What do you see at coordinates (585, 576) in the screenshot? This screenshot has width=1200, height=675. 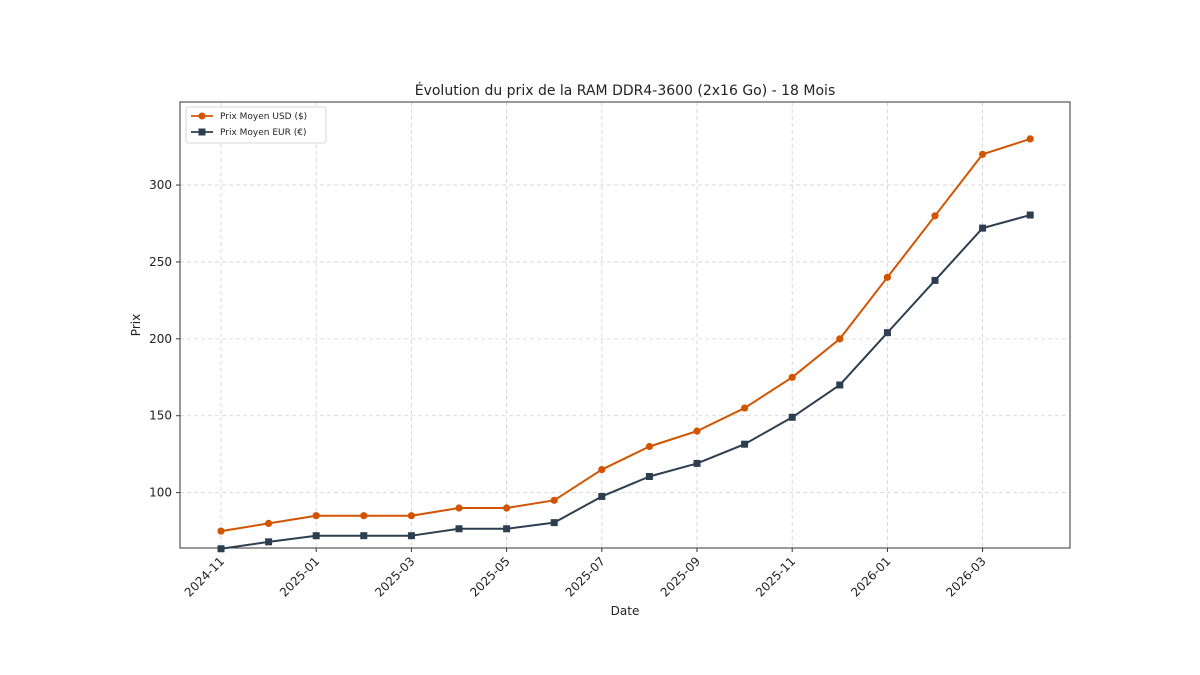 I see `x-tick-label: 2025-07` at bounding box center [585, 576].